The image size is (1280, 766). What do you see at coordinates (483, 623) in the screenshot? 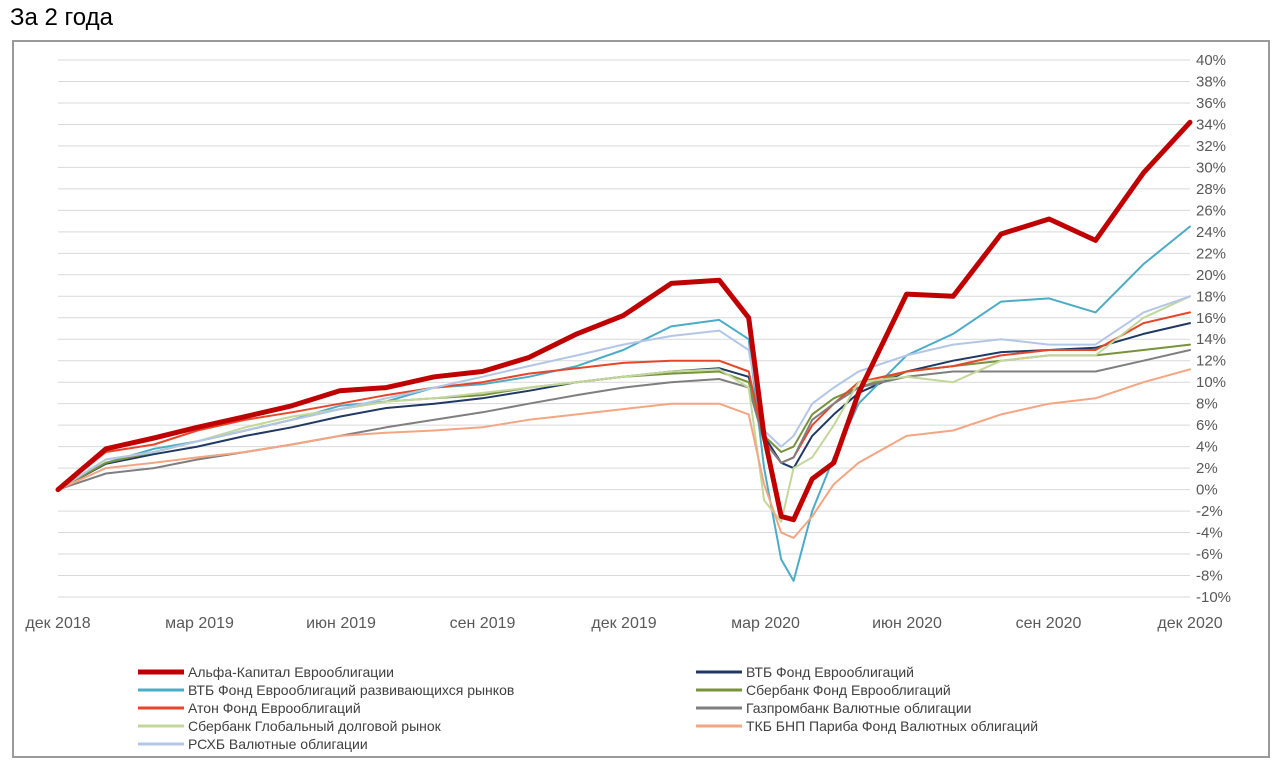
I see `x-tick-label: сен 2019` at bounding box center [483, 623].